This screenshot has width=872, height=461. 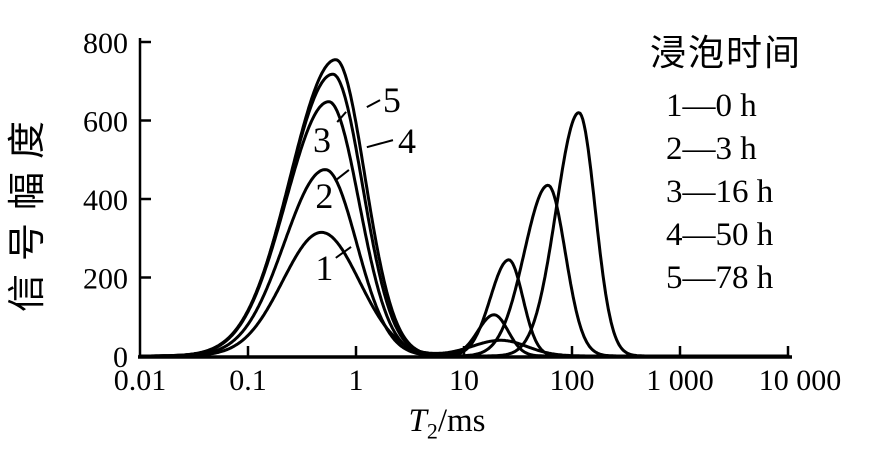 I want to click on x-axis-title-unit: /ms, so click(x=461, y=421).